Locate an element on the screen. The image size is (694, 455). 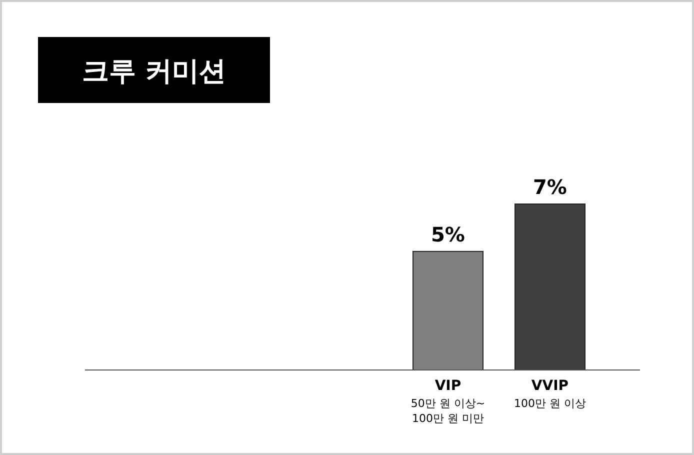
data-label: 7% is located at coordinates (550, 187).